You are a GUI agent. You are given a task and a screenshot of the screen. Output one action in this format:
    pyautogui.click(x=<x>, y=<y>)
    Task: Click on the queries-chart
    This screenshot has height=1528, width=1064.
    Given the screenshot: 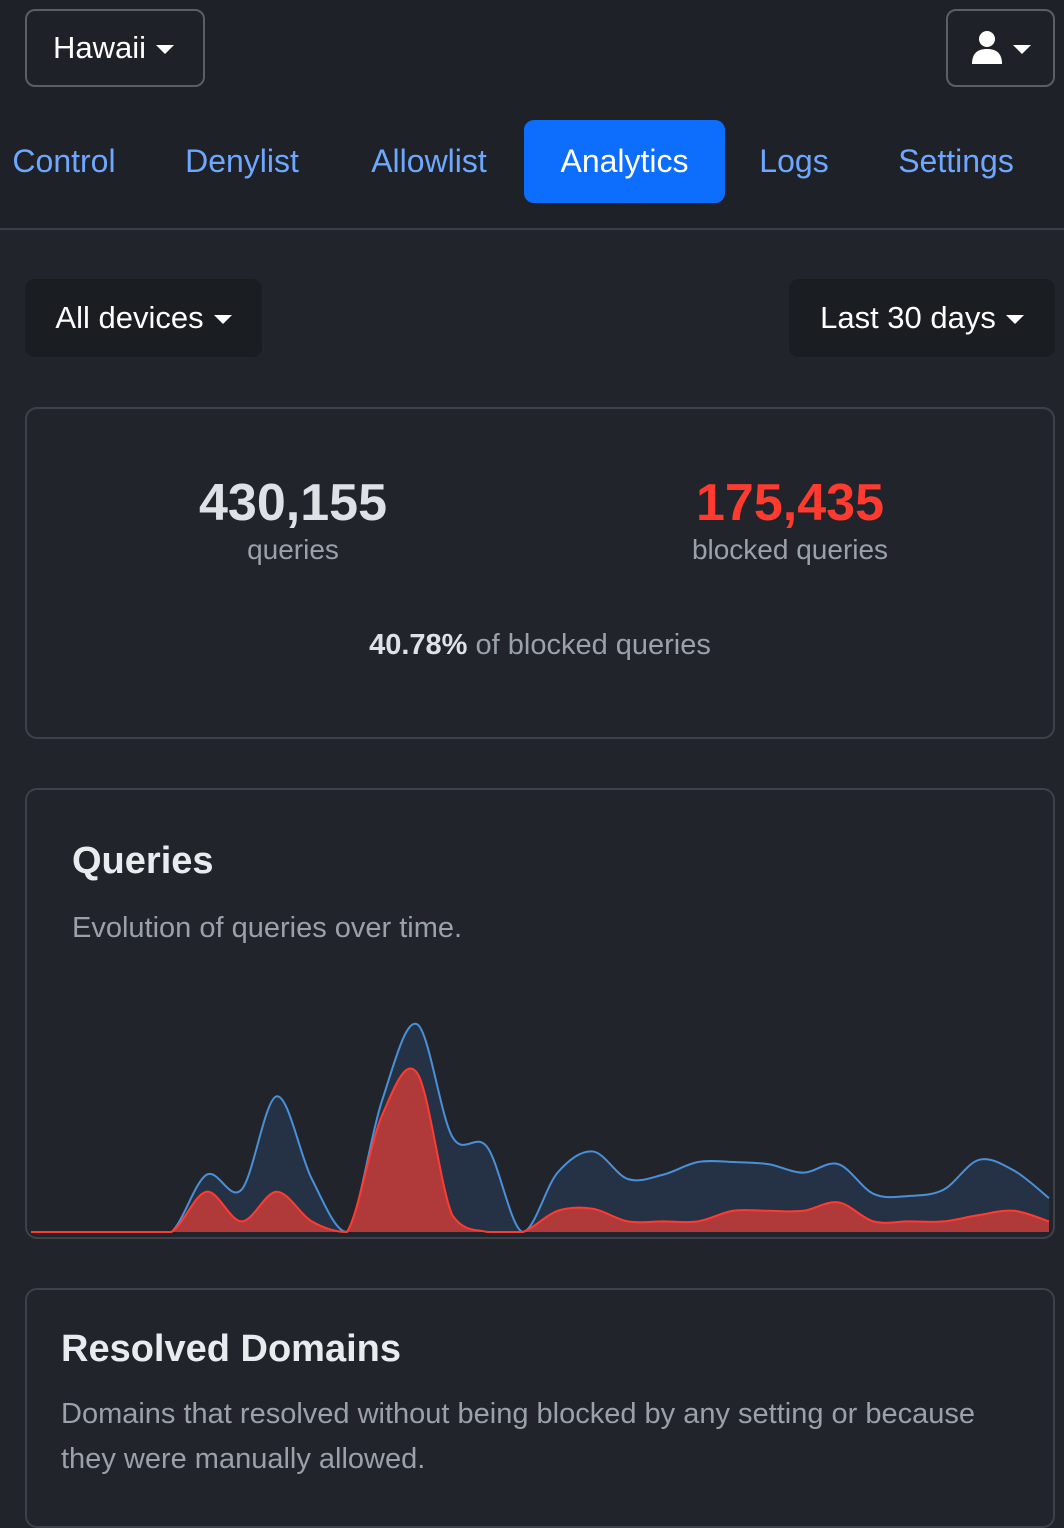 What is the action you would take?
    pyautogui.click(x=540, y=1128)
    